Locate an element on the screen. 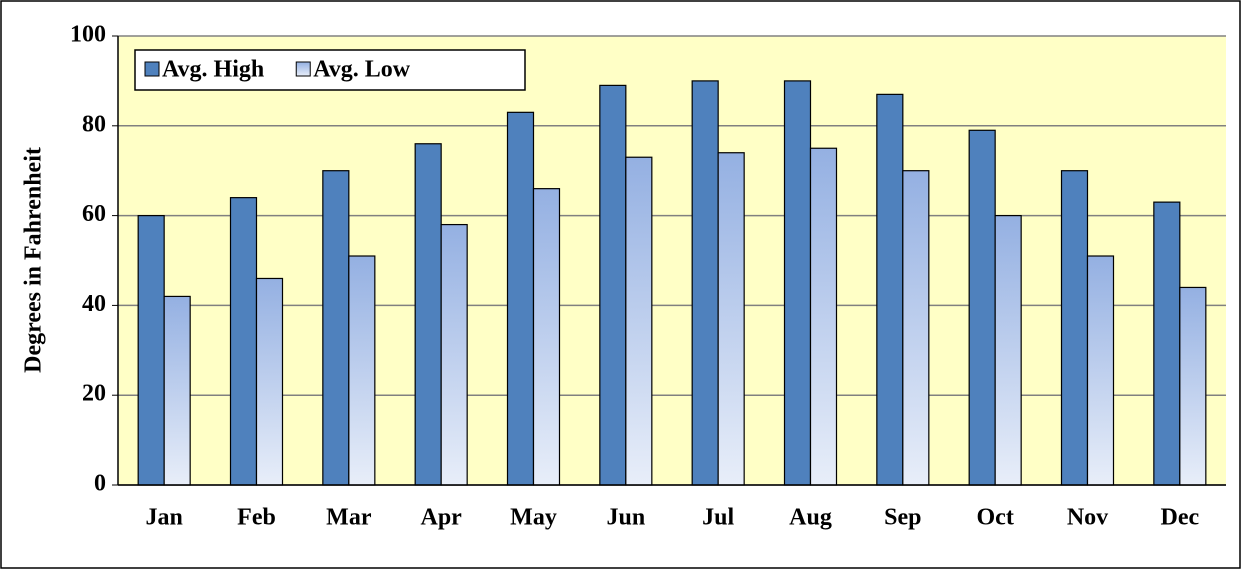  y-tick-label: 0 is located at coordinates (100, 484).